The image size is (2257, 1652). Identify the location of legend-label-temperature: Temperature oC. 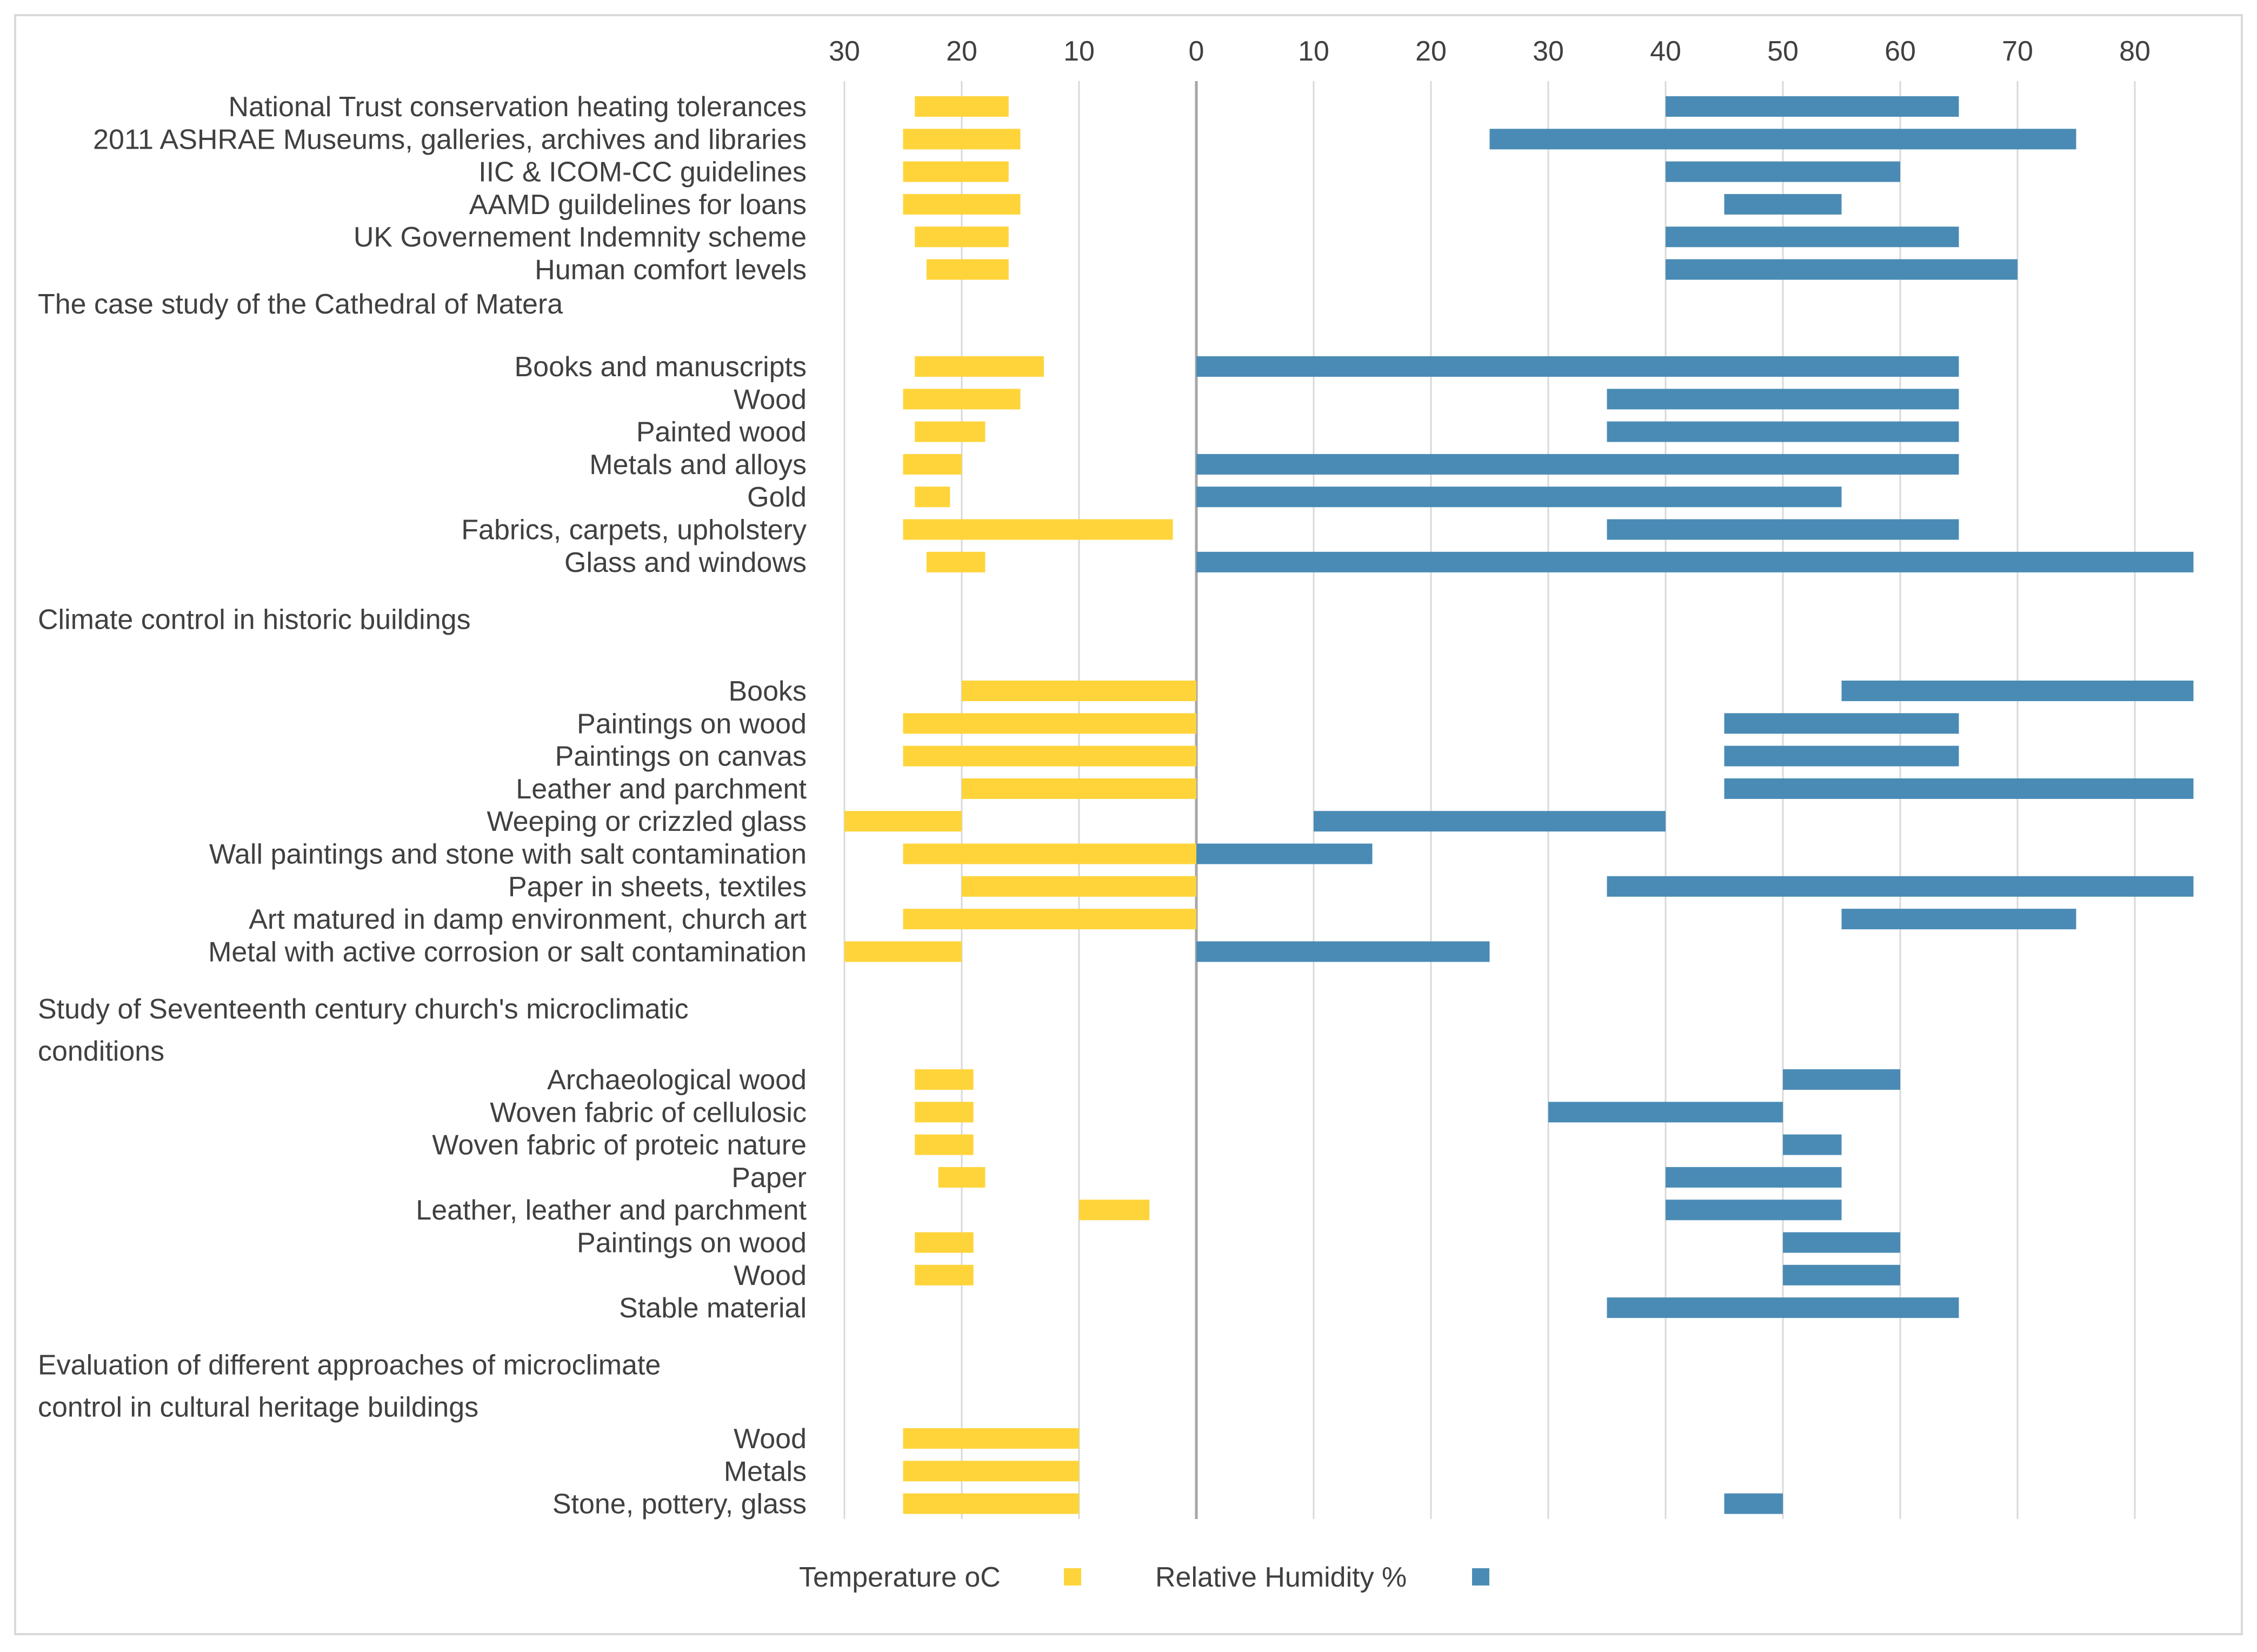
(900, 1577).